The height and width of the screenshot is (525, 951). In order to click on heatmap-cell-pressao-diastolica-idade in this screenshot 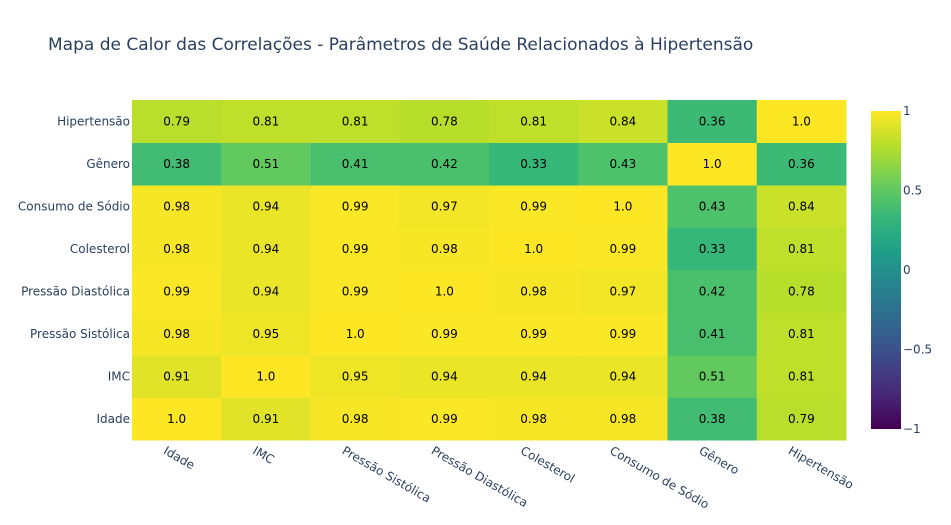, I will do `click(177, 291)`.